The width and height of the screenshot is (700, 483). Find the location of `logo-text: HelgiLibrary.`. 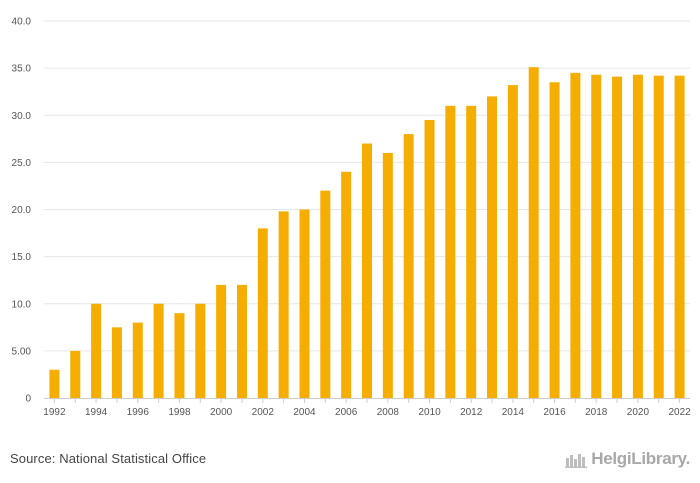

logo-text: HelgiLibrary. is located at coordinates (640, 458).